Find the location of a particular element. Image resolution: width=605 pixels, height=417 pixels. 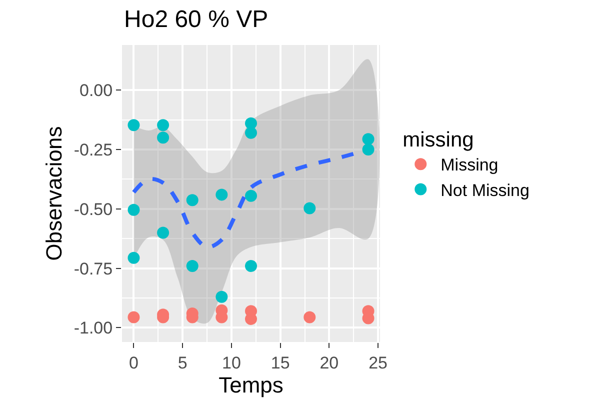

y-tick-label: -1.00 is located at coordinates (93, 328).